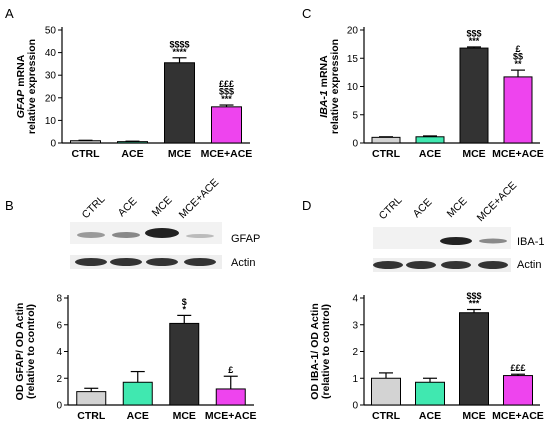 The image size is (550, 431). I want to click on chart-c-ylabel-2: relative expression, so click(335, 86).